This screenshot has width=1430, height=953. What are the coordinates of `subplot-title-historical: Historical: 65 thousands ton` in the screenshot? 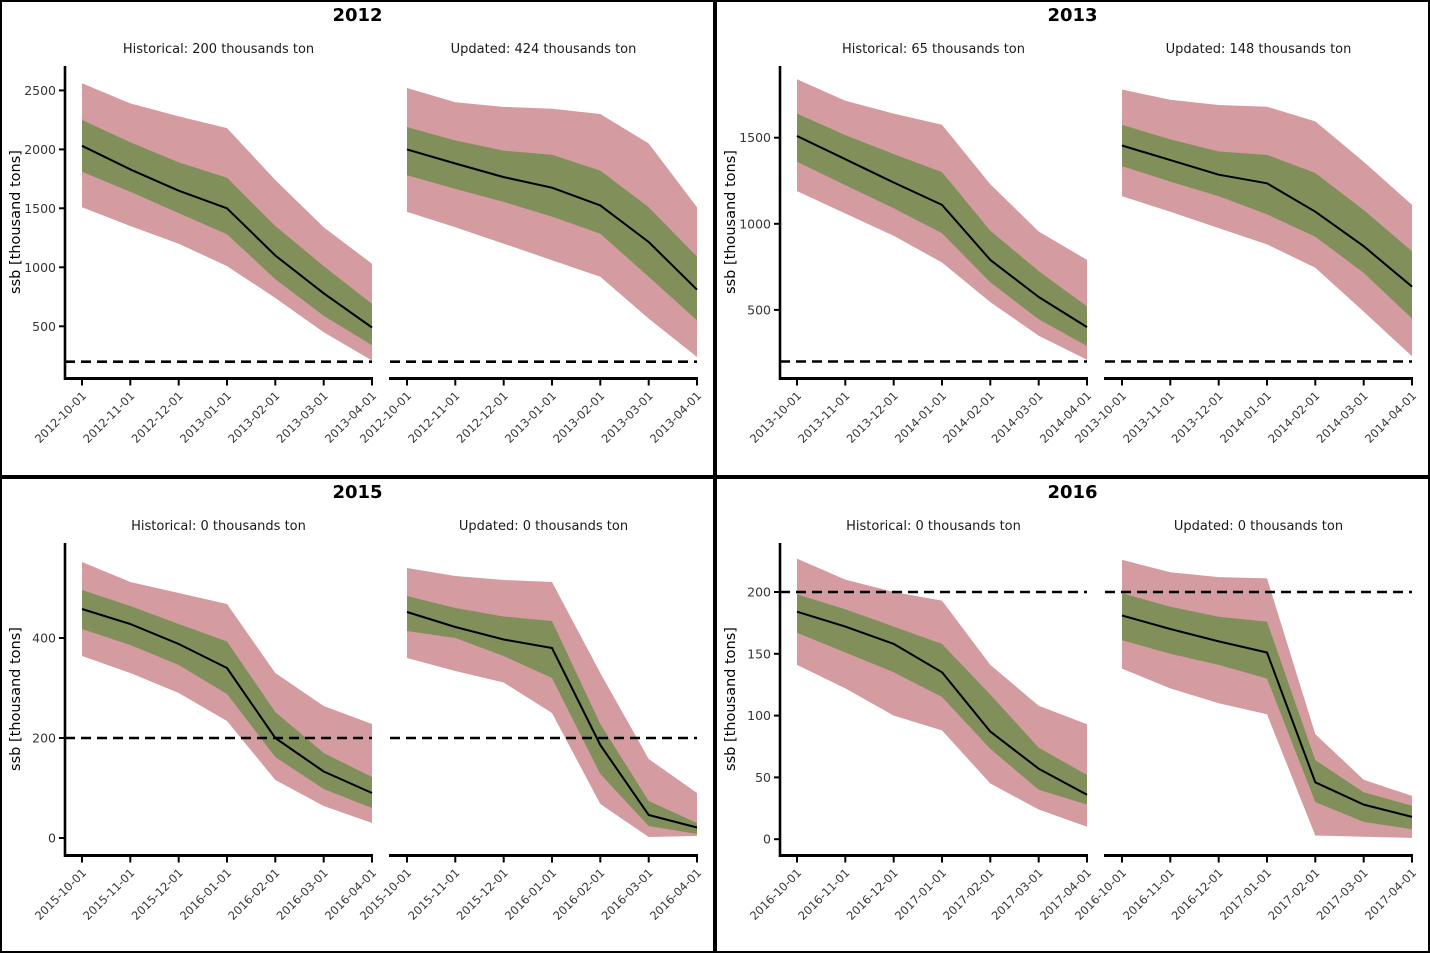 It's located at (933, 49).